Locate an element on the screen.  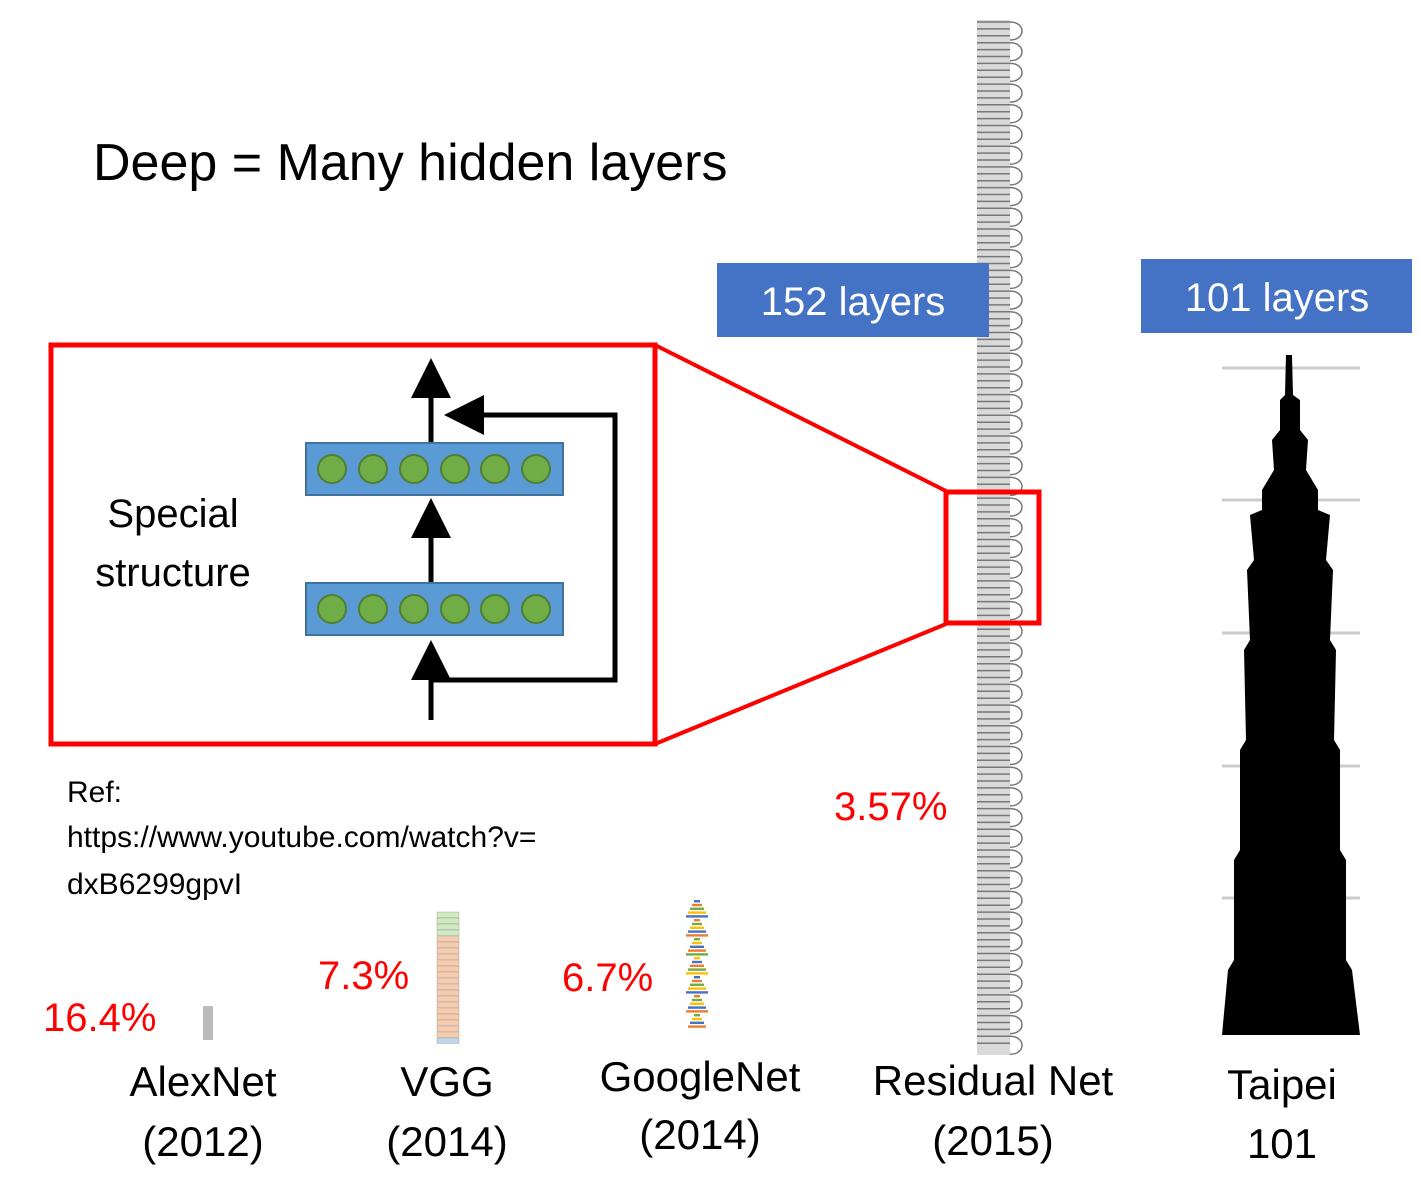
zoom-box is located at coordinates (992, 557).